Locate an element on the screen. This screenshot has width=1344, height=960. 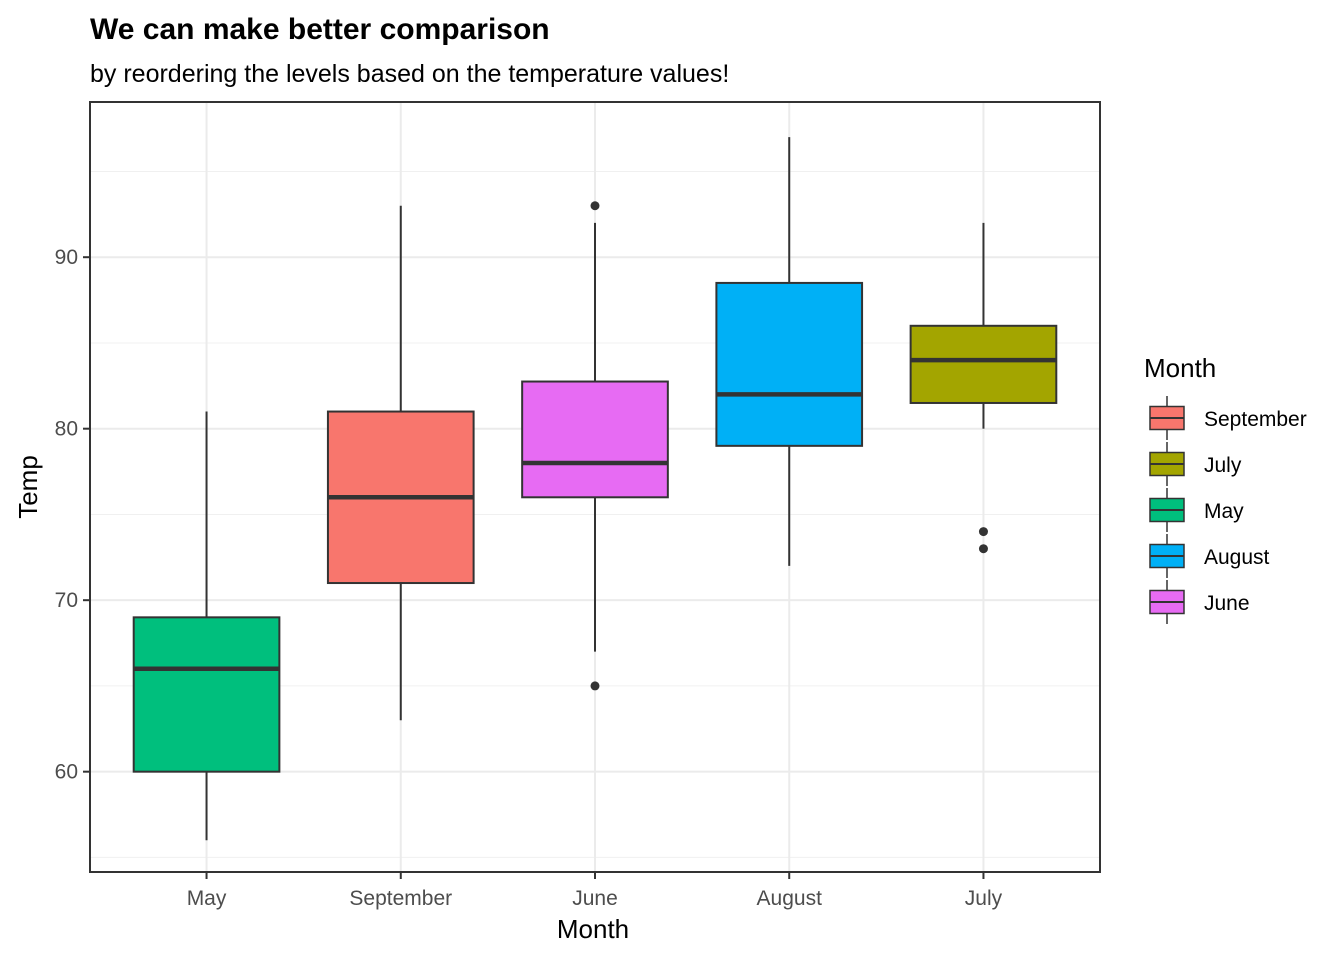
legend-item-june: June is located at coordinates (1199, 602).